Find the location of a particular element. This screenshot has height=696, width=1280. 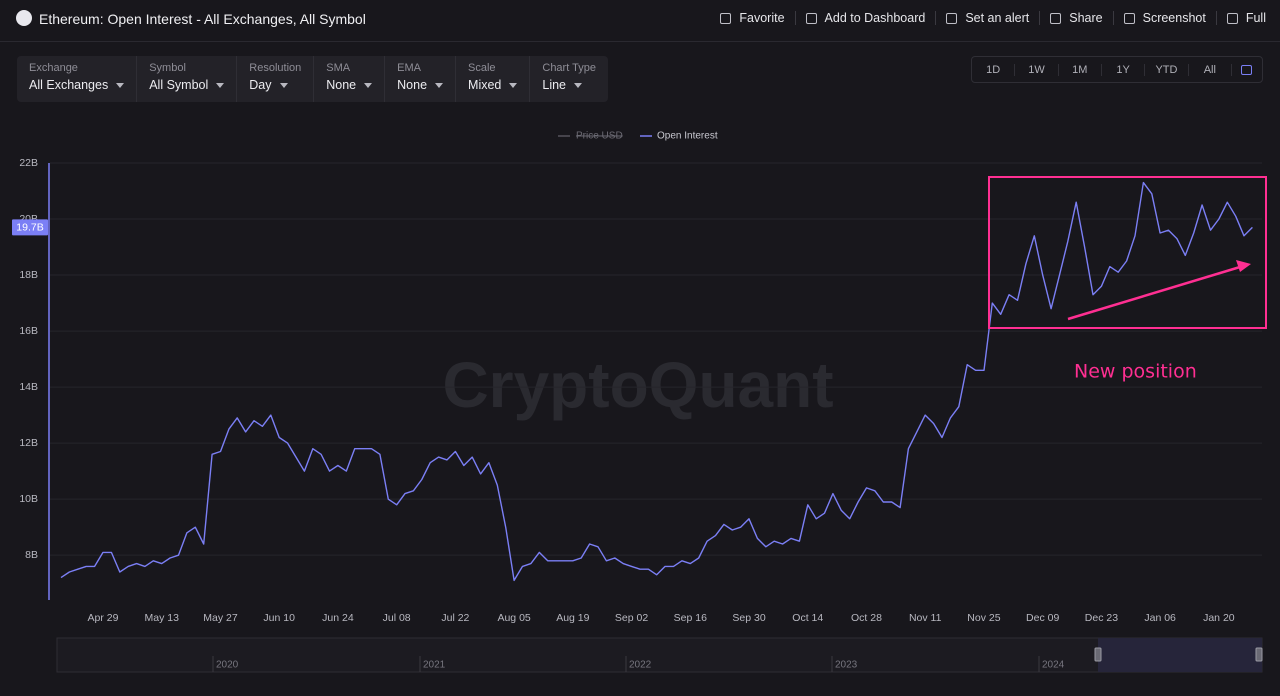

filter-value: Mixed is located at coordinates (493, 85).